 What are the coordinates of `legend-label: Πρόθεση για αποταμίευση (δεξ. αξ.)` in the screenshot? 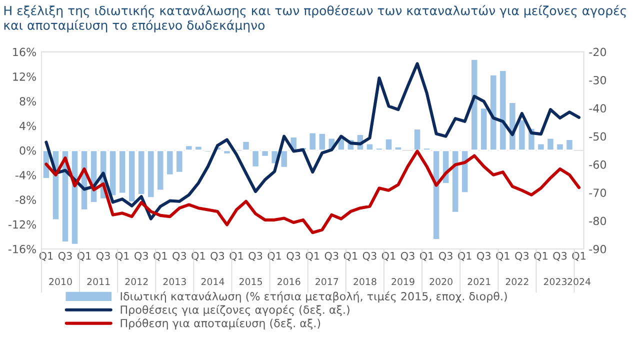 It's located at (220, 324).